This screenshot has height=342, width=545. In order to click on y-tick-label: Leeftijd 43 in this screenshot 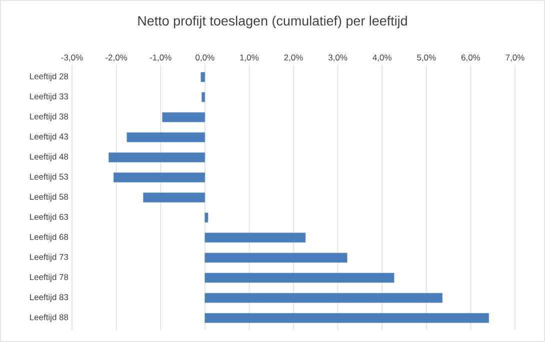, I will do `click(49, 137)`.